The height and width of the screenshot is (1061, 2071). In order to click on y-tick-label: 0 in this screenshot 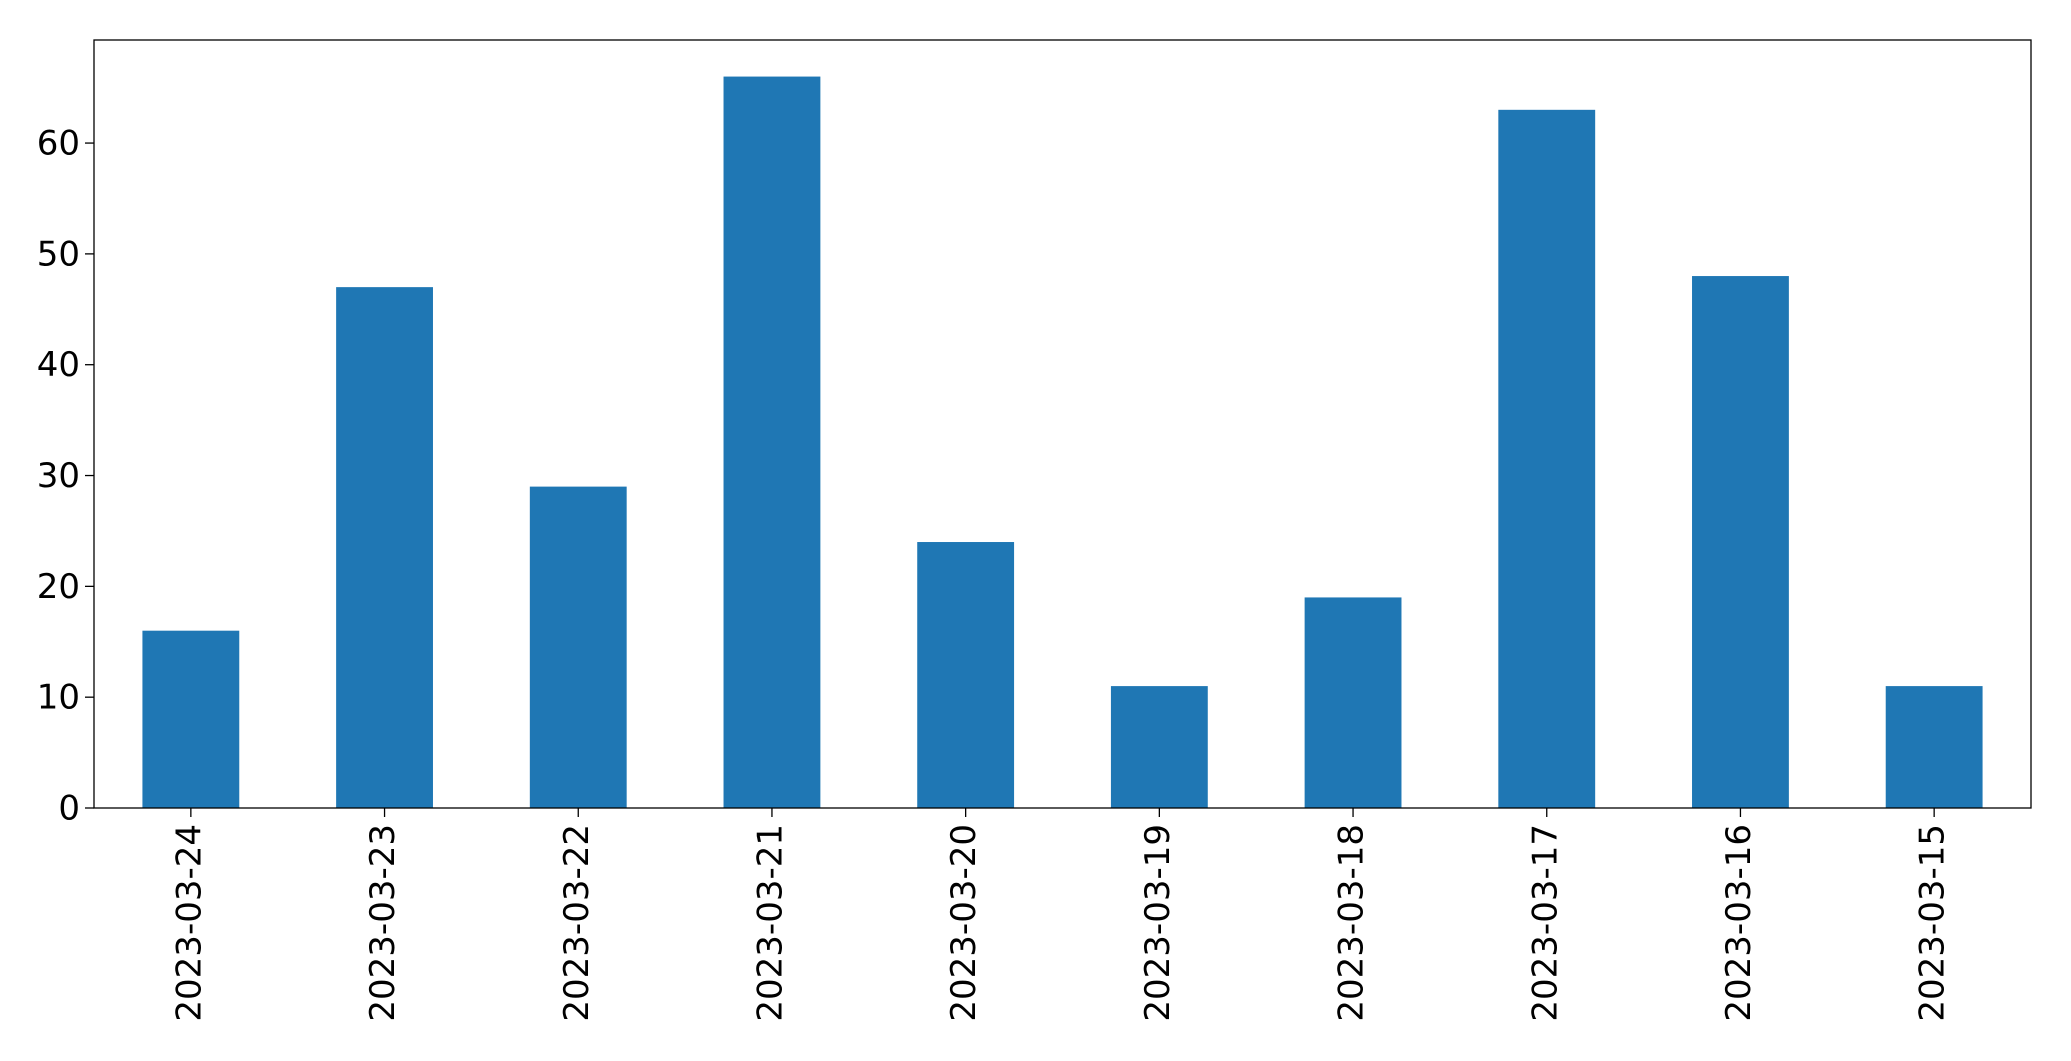, I will do `click(69, 809)`.